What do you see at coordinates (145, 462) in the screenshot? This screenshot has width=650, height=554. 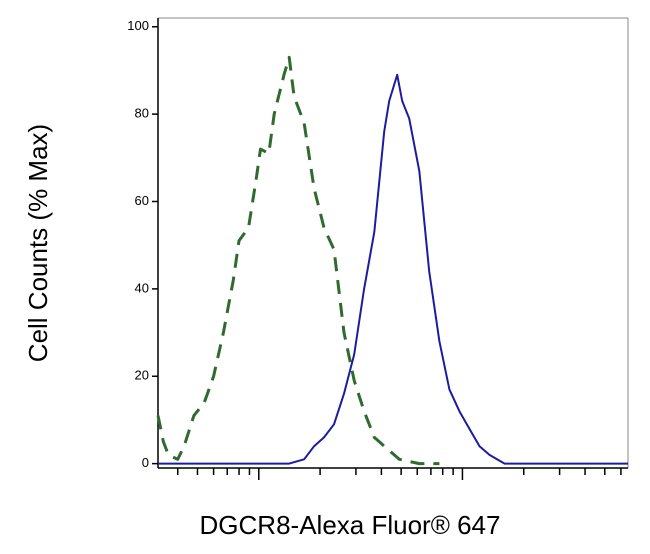 I see `y-tick-label: 0` at bounding box center [145, 462].